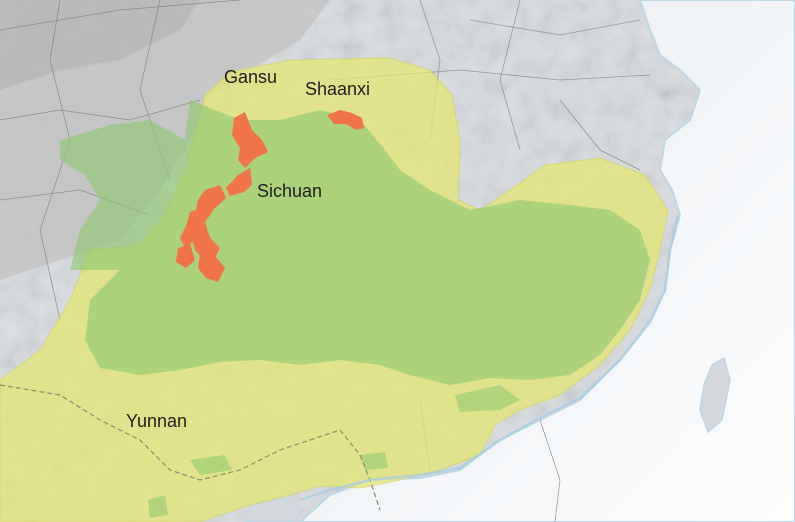  I want to click on high-plateau, so click(100, 45).